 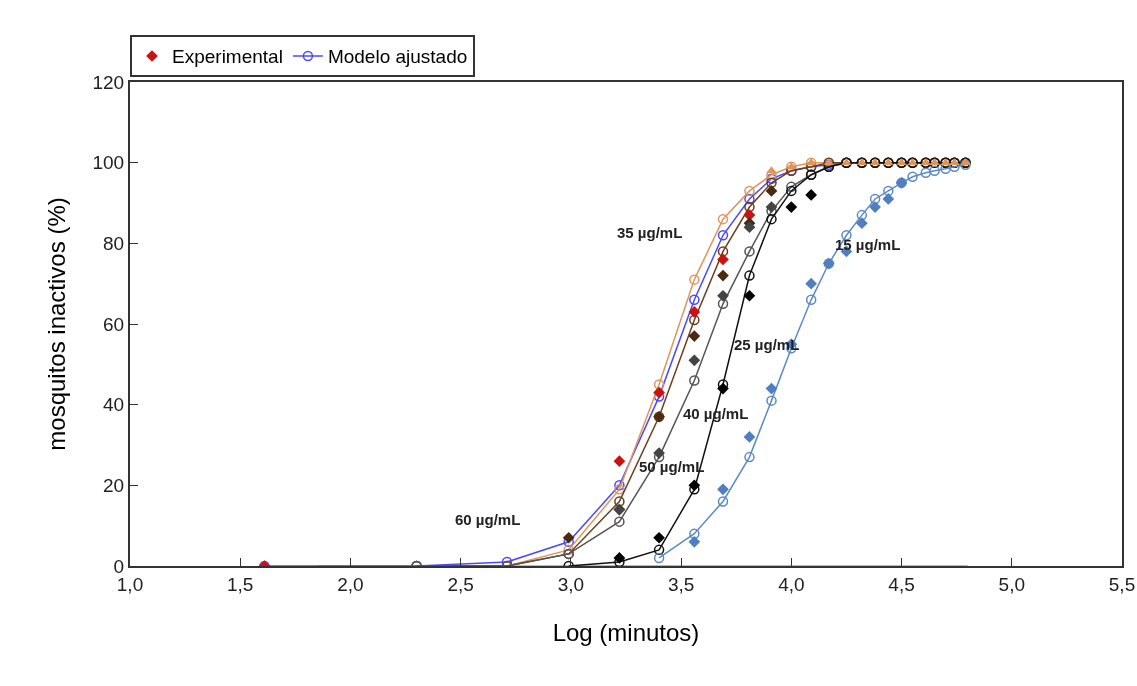 I want to click on y-tick-label: 80, so click(x=114, y=243).